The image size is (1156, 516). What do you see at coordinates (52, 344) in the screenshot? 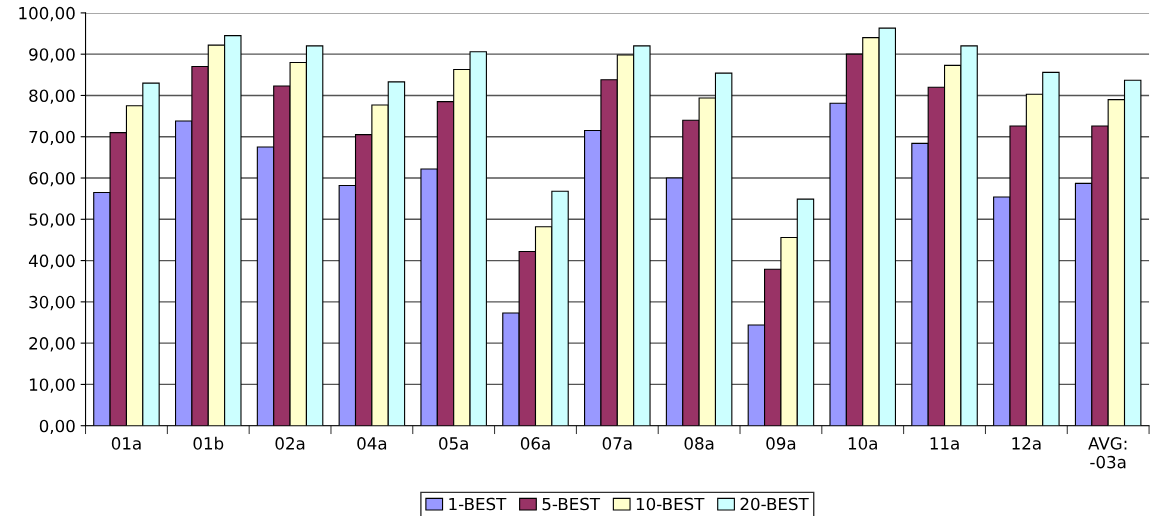
I see `y-tick-label: 20,00` at bounding box center [52, 344].